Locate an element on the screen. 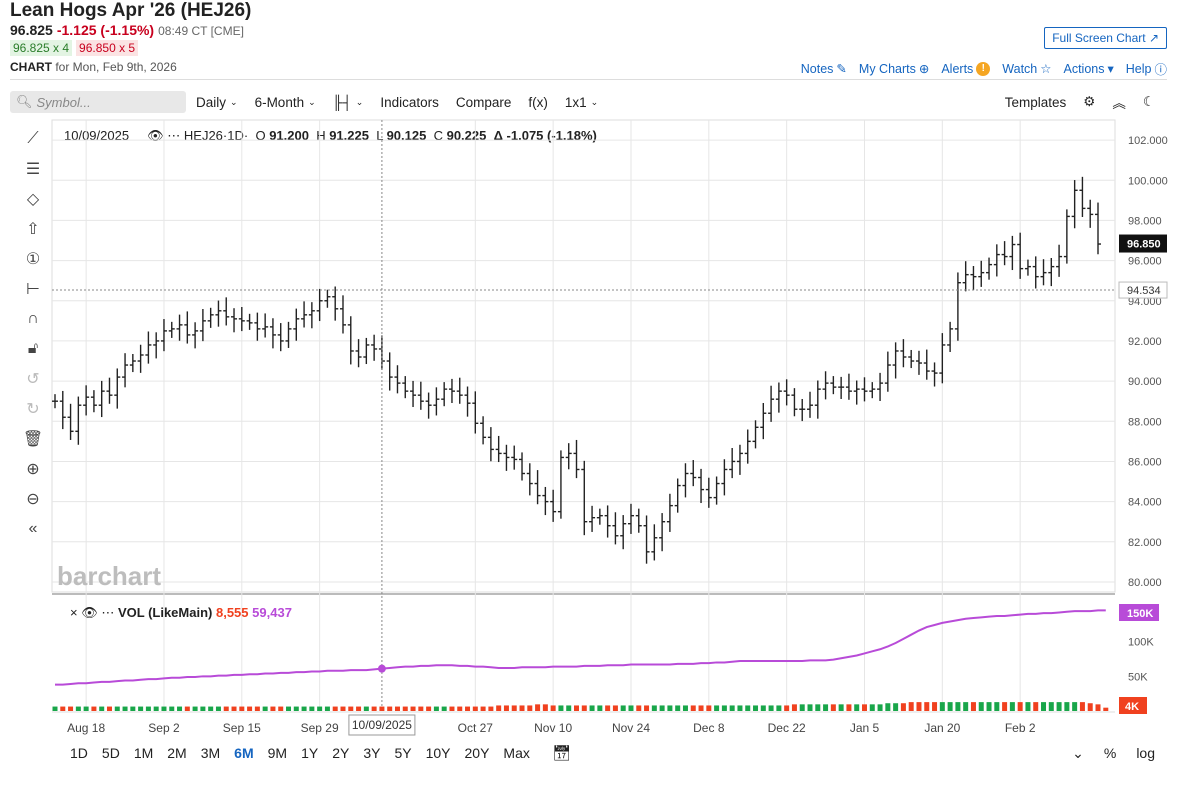 The height and width of the screenshot is (788, 1177). range-select: 6-Month ⌄ is located at coordinates (285, 102).